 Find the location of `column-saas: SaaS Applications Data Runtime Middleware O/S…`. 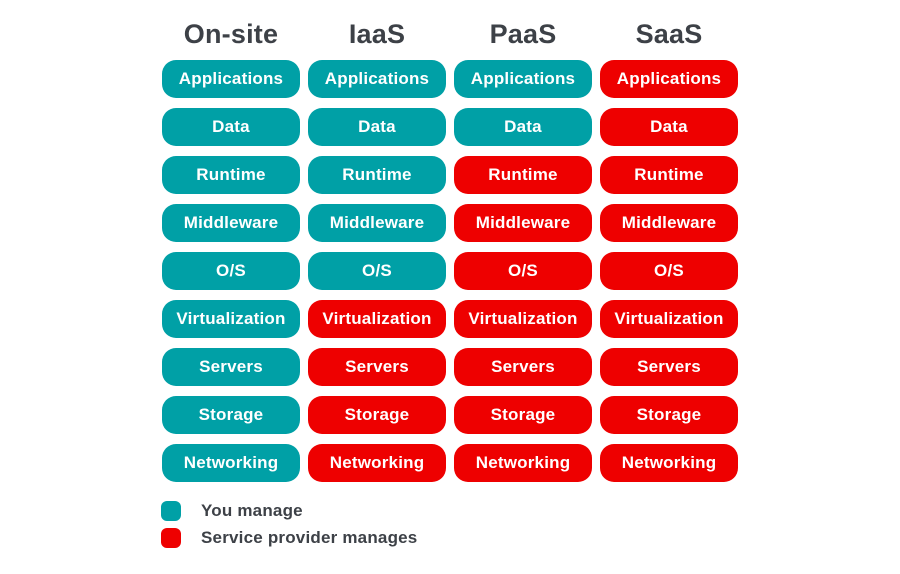

column-saas: SaaS Applications Data Runtime Middleware O/S… is located at coordinates (669, 250).